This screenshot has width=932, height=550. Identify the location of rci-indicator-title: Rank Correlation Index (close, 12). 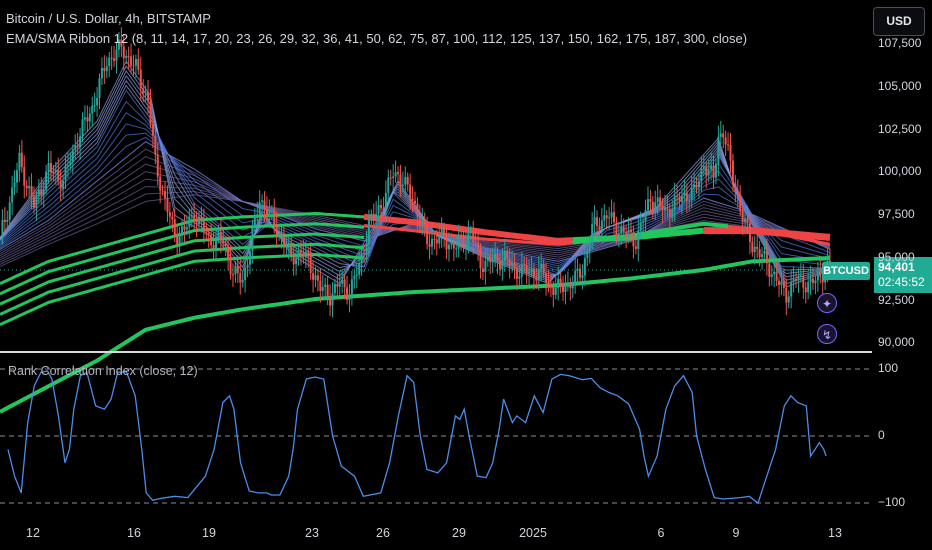
(103, 371).